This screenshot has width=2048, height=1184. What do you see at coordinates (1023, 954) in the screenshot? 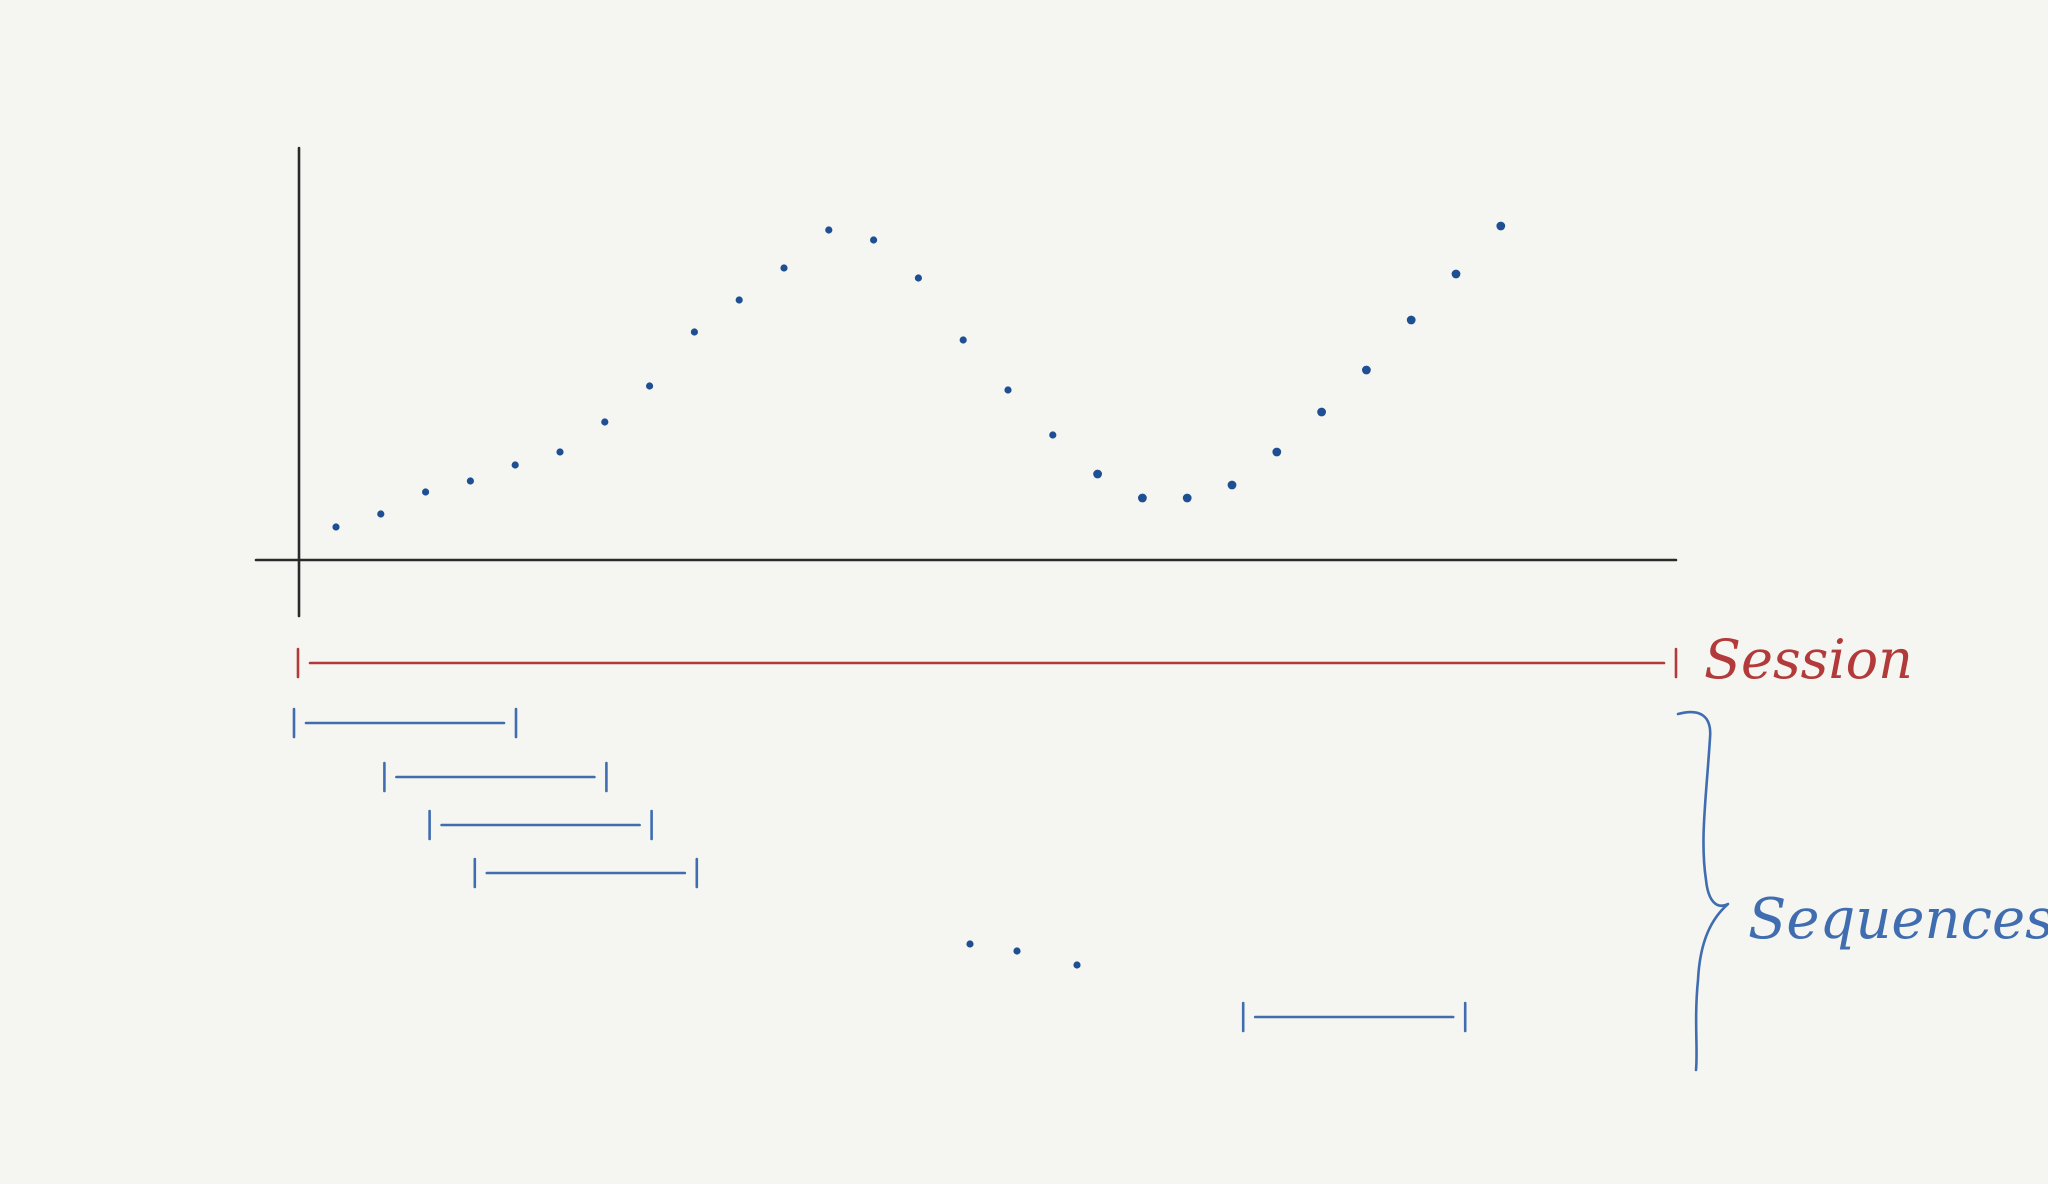
I see `ellipsis-dots` at bounding box center [1023, 954].